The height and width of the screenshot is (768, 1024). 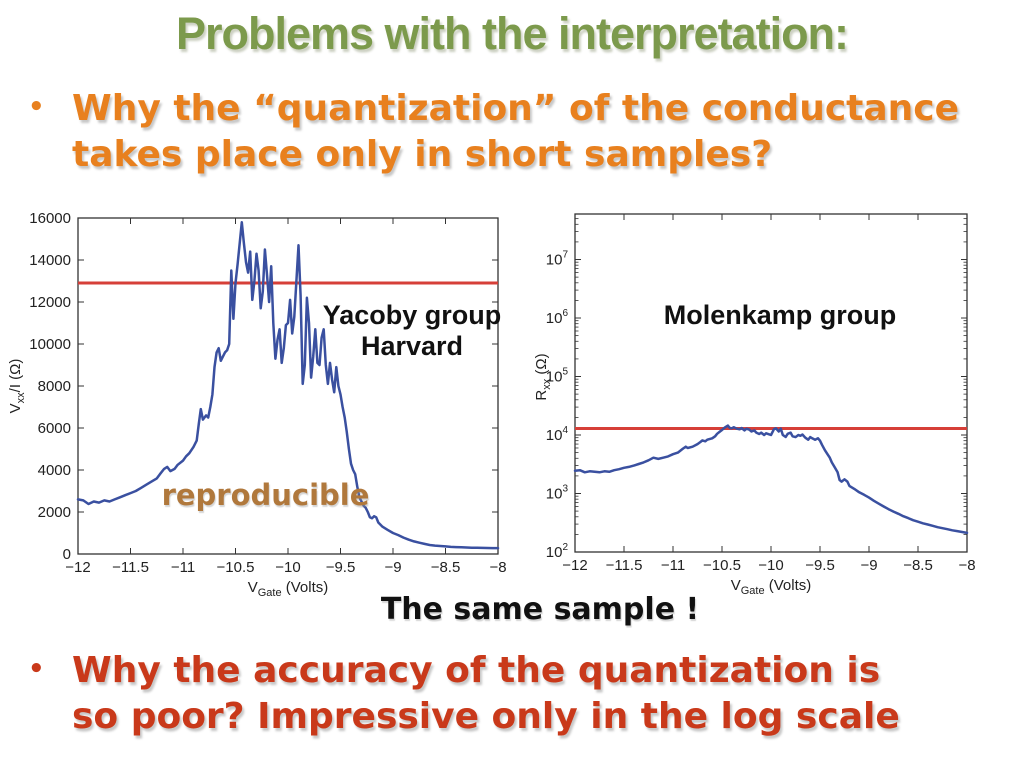 What do you see at coordinates (54, 428) in the screenshot?
I see `svg-text: 6000` at bounding box center [54, 428].